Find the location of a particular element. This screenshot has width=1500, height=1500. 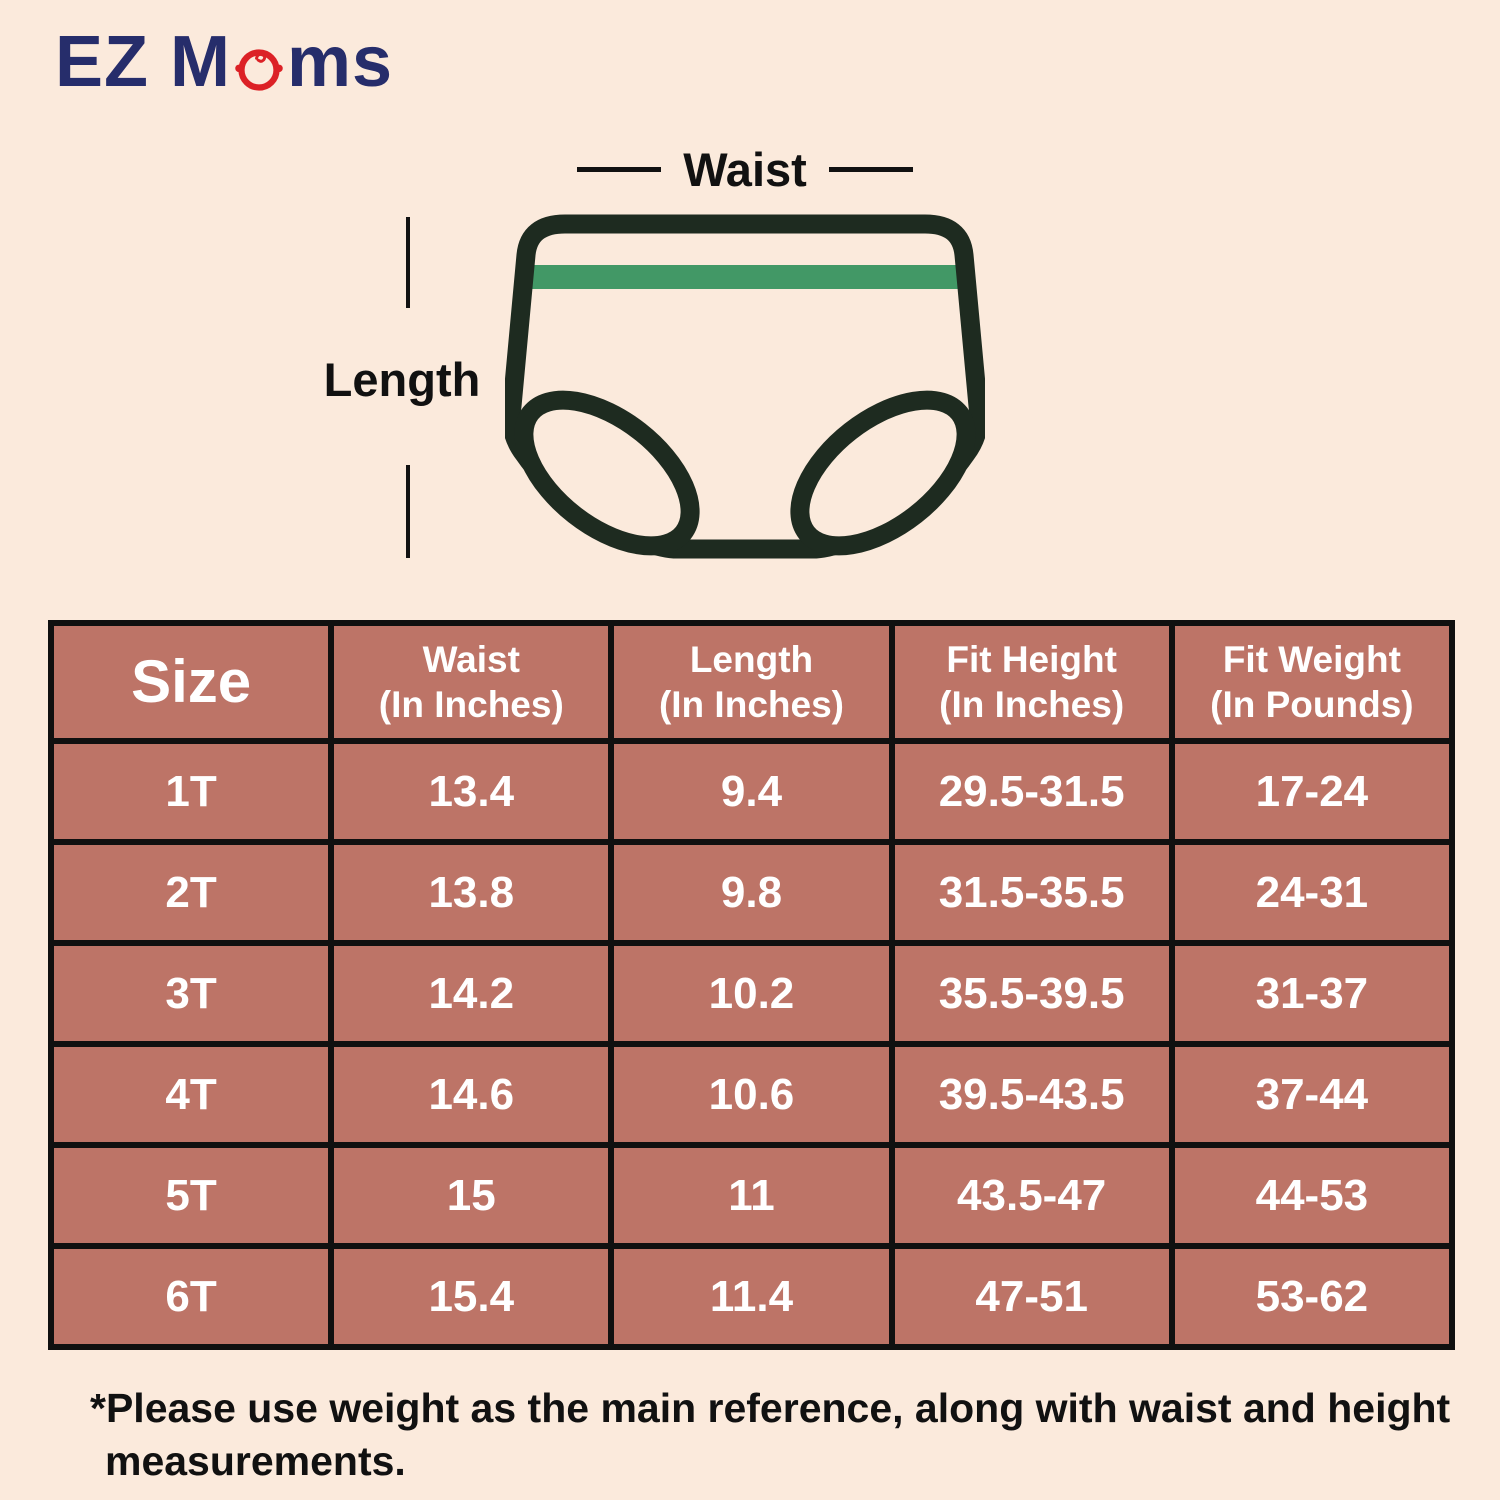

length-guide-line-top is located at coordinates (408, 262).